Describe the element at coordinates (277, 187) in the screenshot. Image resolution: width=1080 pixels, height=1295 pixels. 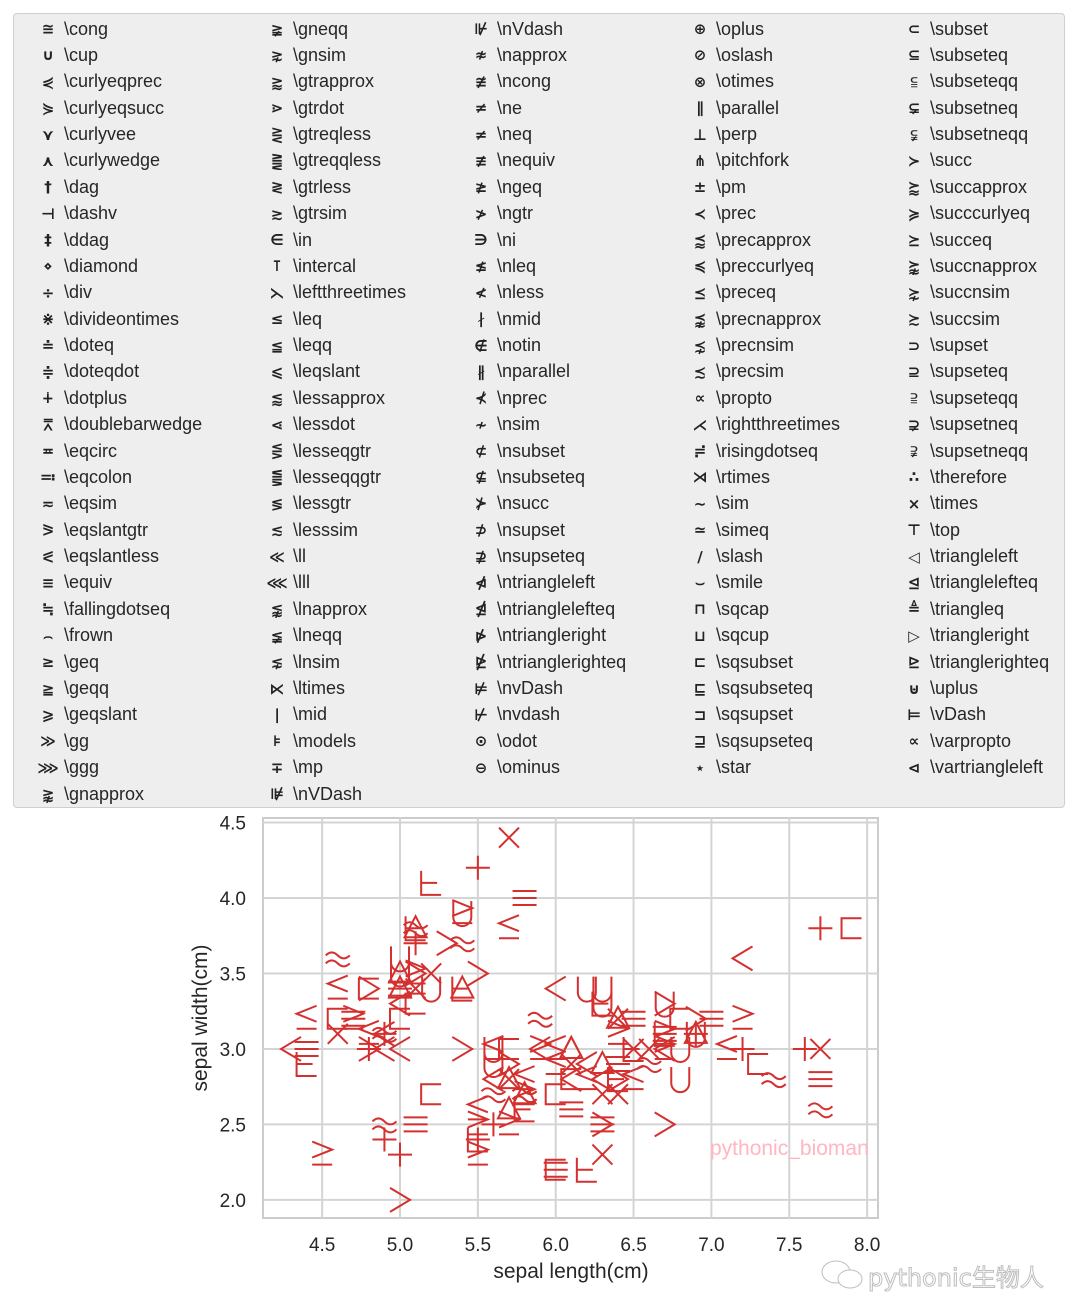
I see `legend-marker-icon: ≷` at that location.